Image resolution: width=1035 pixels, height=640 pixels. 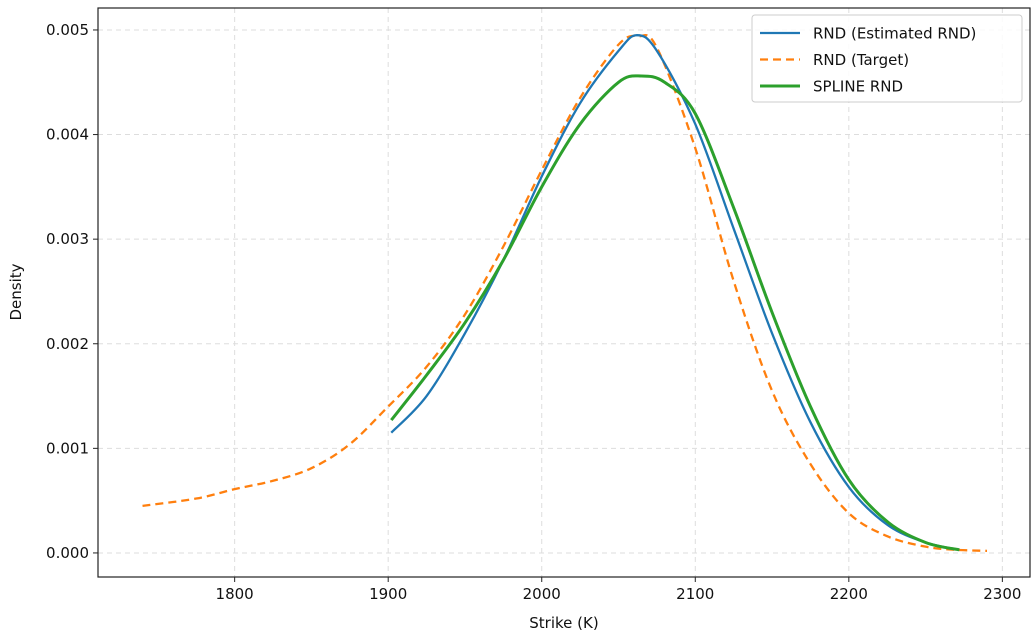 I want to click on y-axis-ticks: 0.000 0.001 0.002 0.003 0.004 0.005, so click(x=72, y=291).